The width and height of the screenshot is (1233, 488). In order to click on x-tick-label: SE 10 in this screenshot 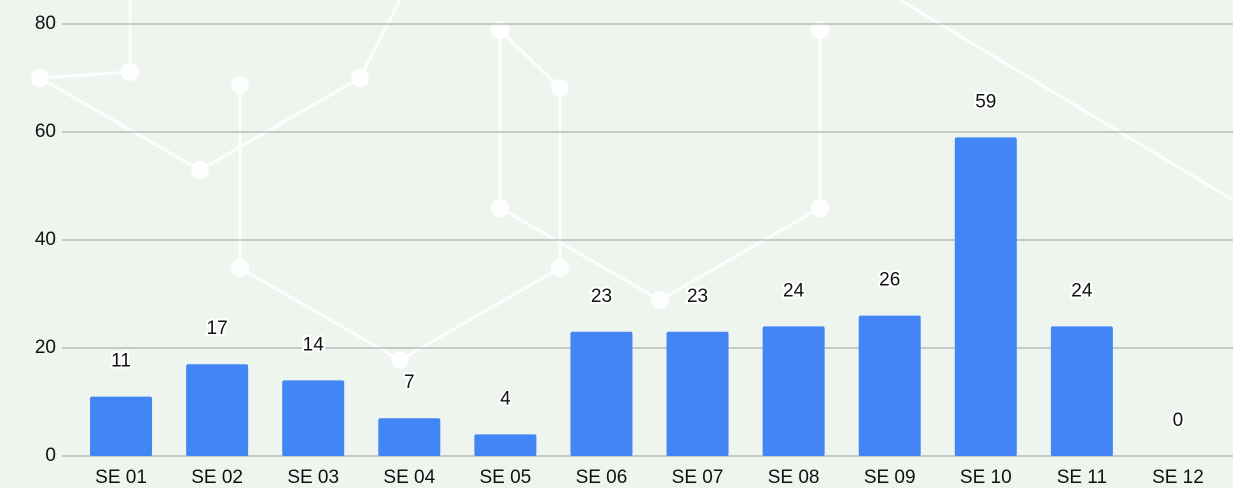, I will do `click(986, 477)`.